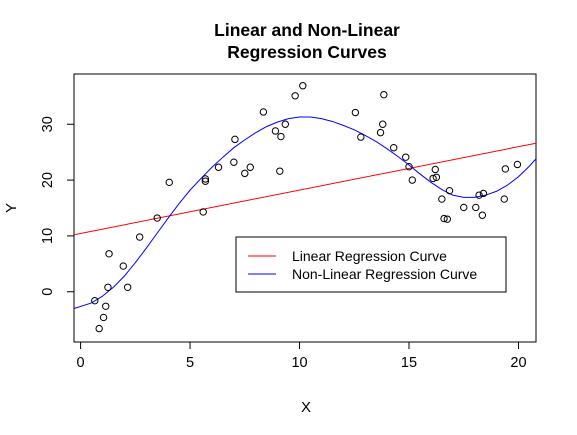  I want to click on y-tick-label: 0, so click(48, 292).